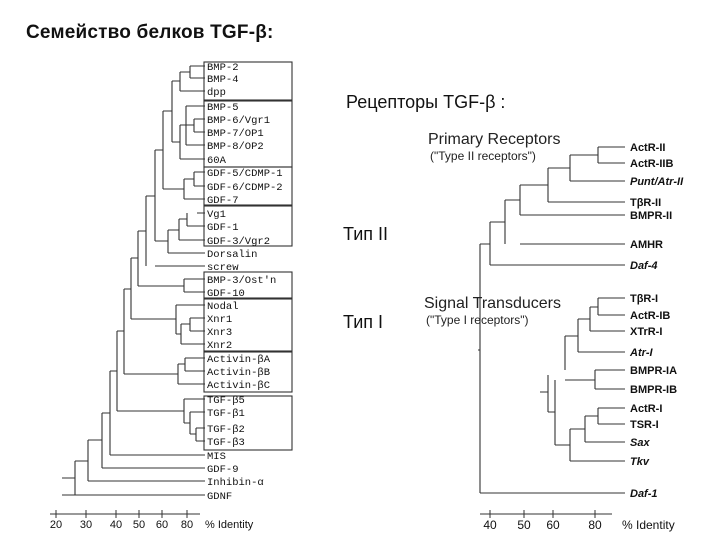 The width and height of the screenshot is (720, 540). What do you see at coordinates (223, 201) in the screenshot?
I see `left-leaf-label: GDF-7` at bounding box center [223, 201].